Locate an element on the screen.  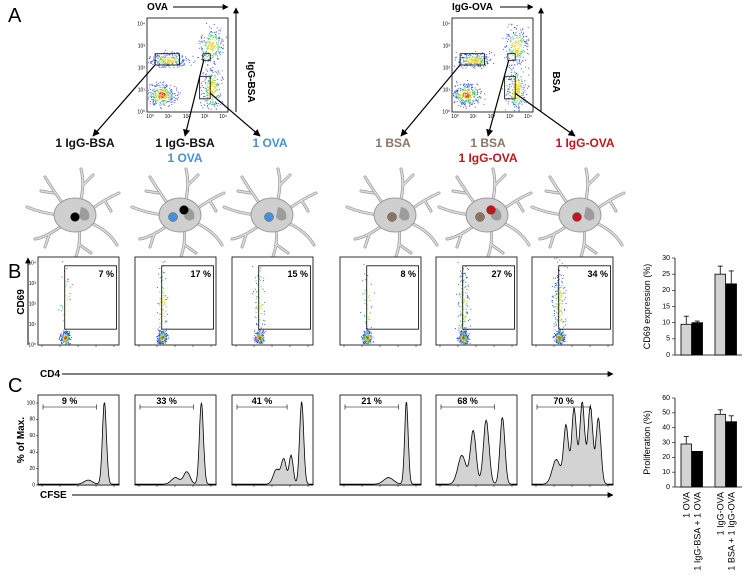
gate is located at coordinates (187, 297).